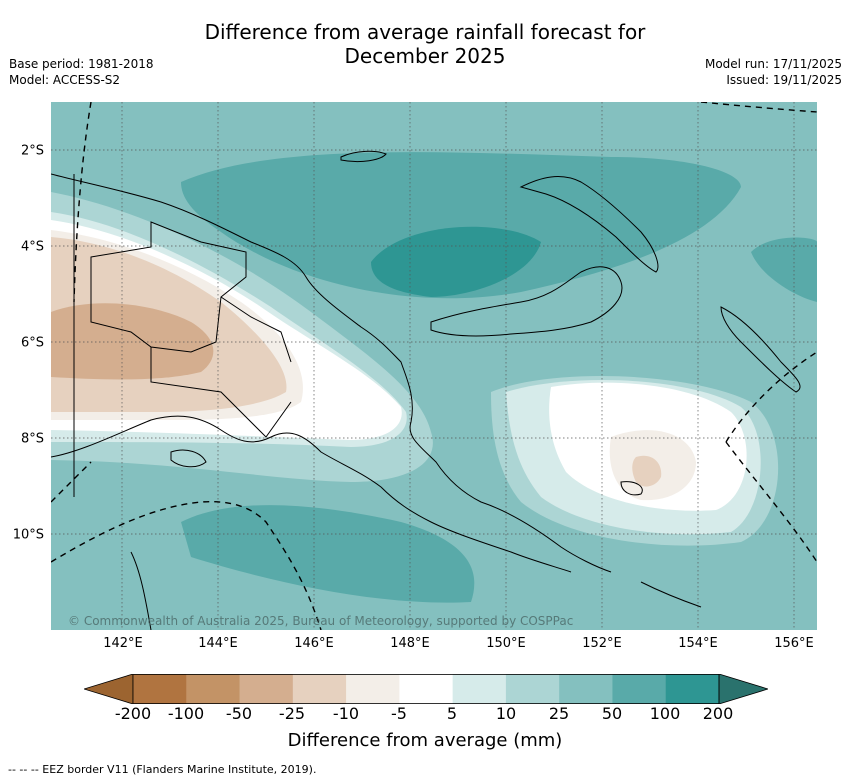  I want to click on colorbar-tick-label: 25, so click(559, 713).